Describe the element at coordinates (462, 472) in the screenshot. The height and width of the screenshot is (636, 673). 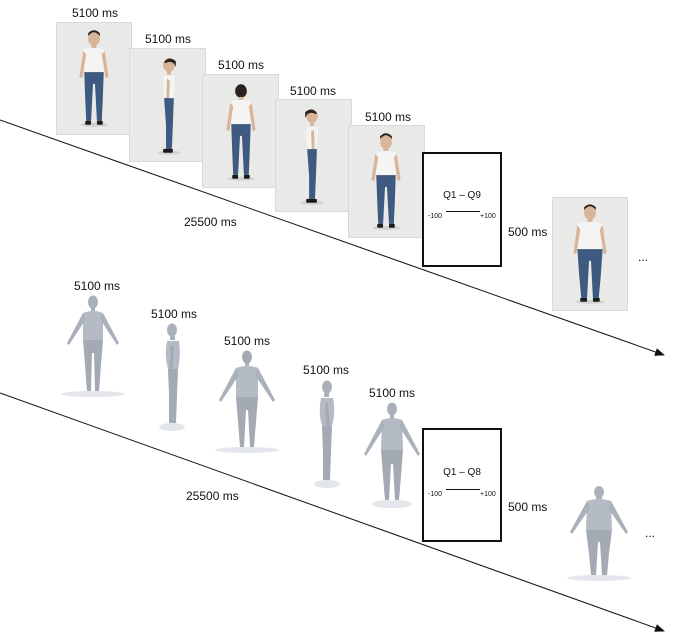
I see `question-card-title: Q1 – Q8` at that location.